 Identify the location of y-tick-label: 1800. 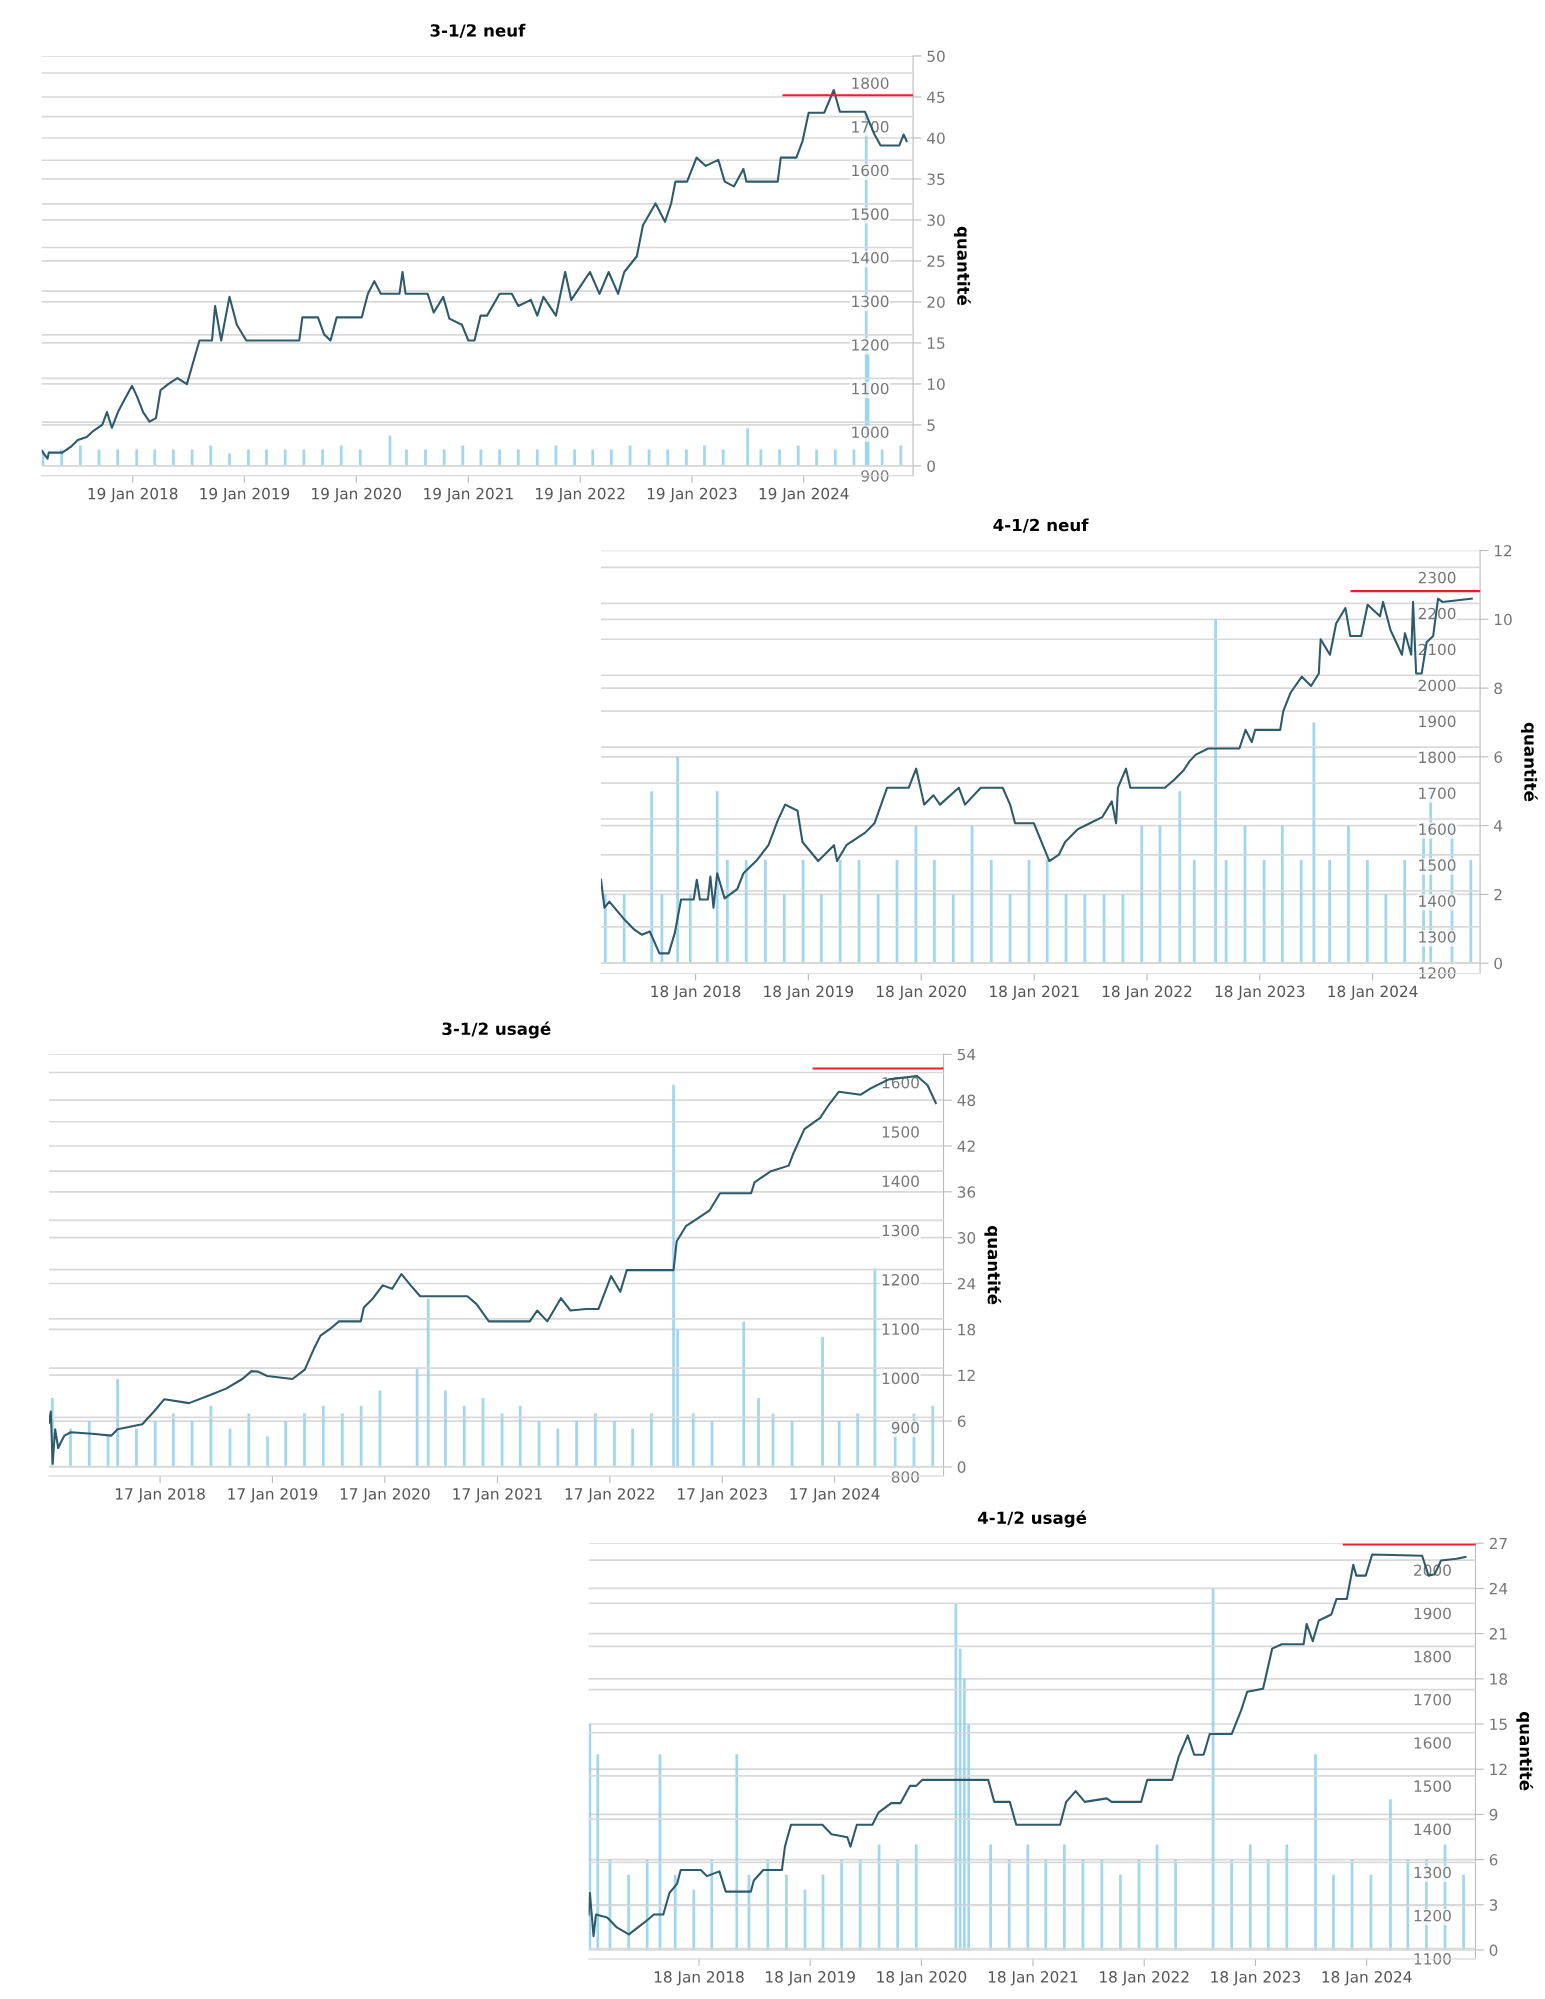
(870, 83).